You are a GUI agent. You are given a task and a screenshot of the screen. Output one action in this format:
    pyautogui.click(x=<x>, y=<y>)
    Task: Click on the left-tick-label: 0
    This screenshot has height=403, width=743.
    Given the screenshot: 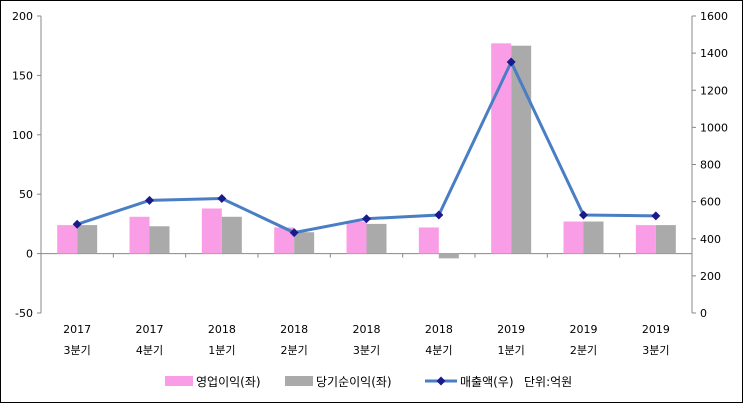 What is the action you would take?
    pyautogui.click(x=29, y=254)
    